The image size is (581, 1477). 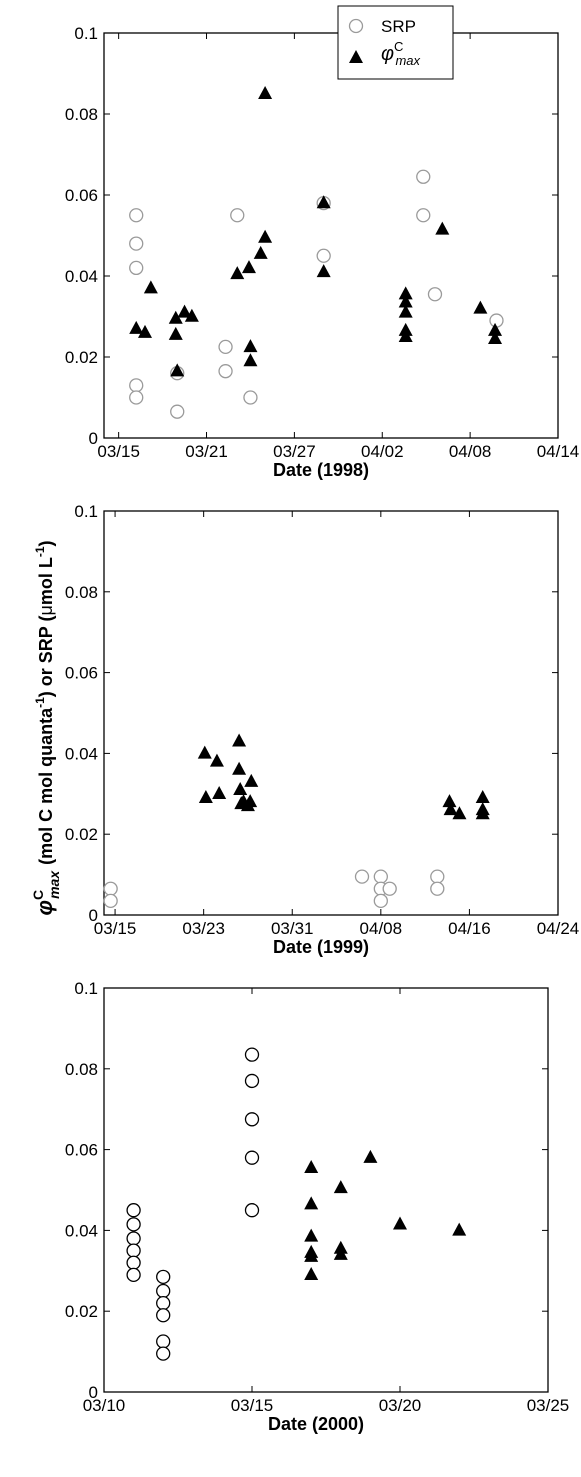 What do you see at coordinates (46, 543) in the screenshot?
I see `y-label-close: )` at bounding box center [46, 543].